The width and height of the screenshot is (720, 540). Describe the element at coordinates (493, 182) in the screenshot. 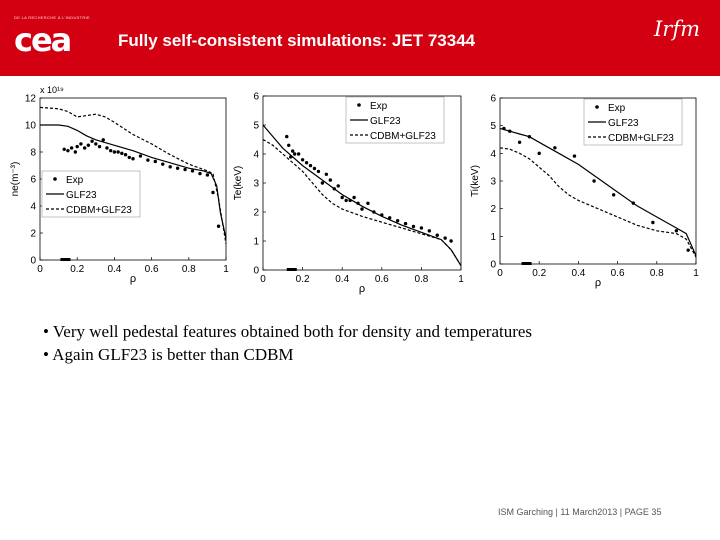

I see `y-tick-label: 3` at that location.